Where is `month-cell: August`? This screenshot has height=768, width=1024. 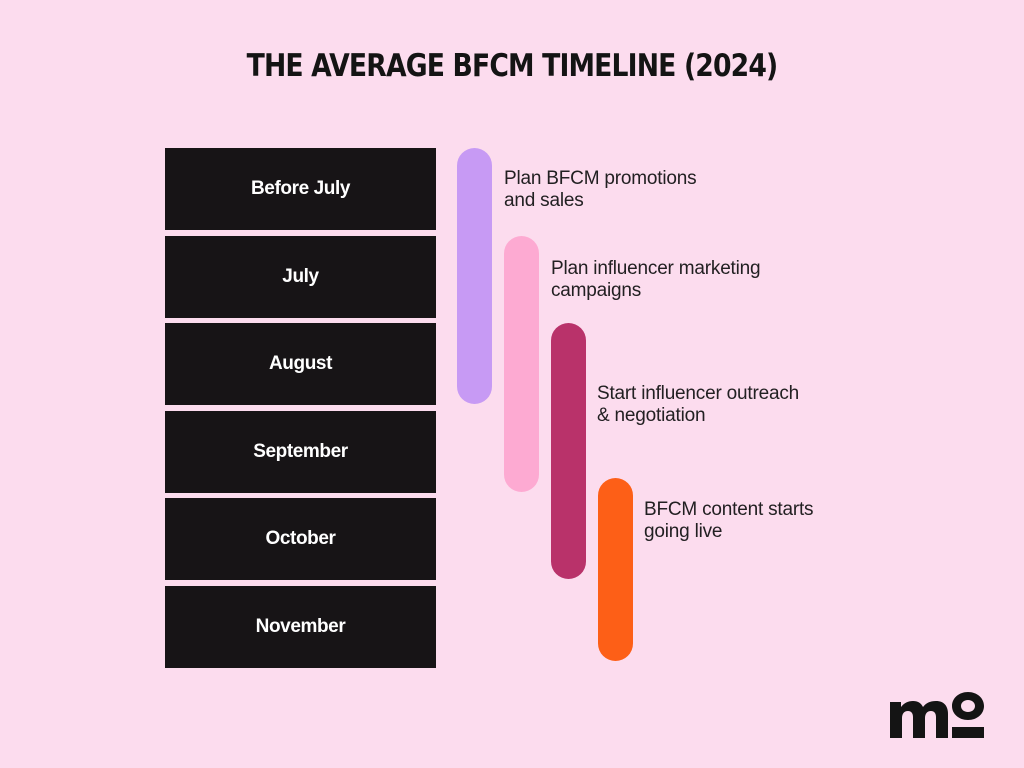 month-cell: August is located at coordinates (300, 364).